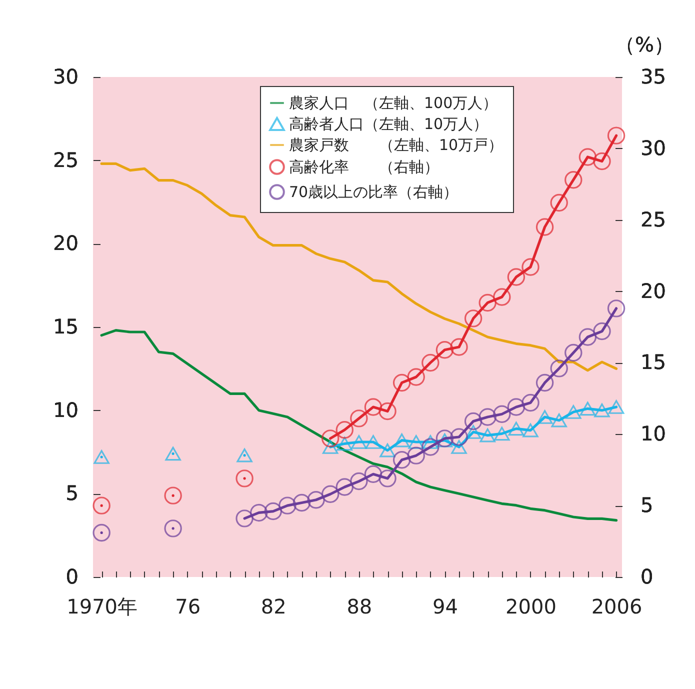  I want to click on x-tick-label: 76, so click(188, 606).